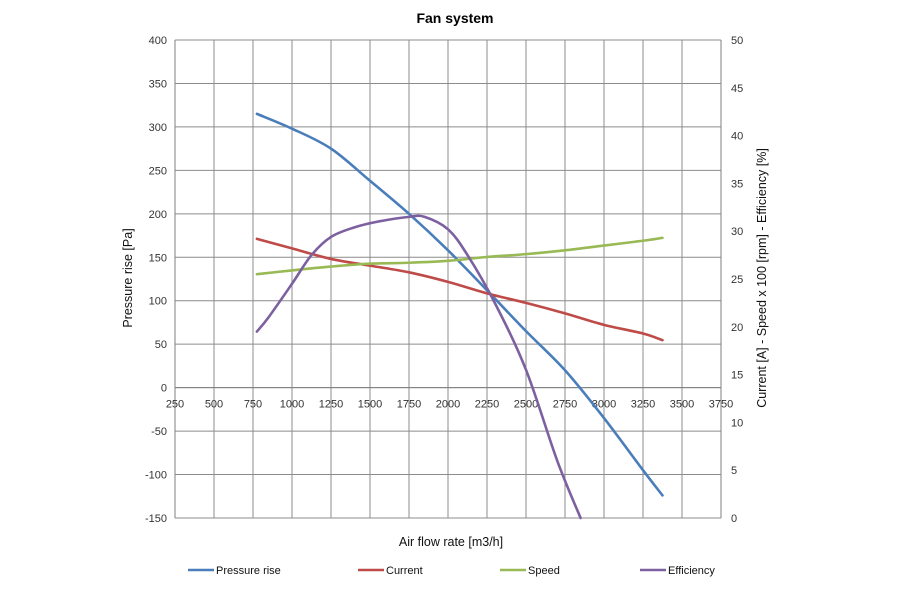 This screenshot has width=900, height=605. Describe the element at coordinates (737, 423) in the screenshot. I see `y2-tick-label: 10` at that location.